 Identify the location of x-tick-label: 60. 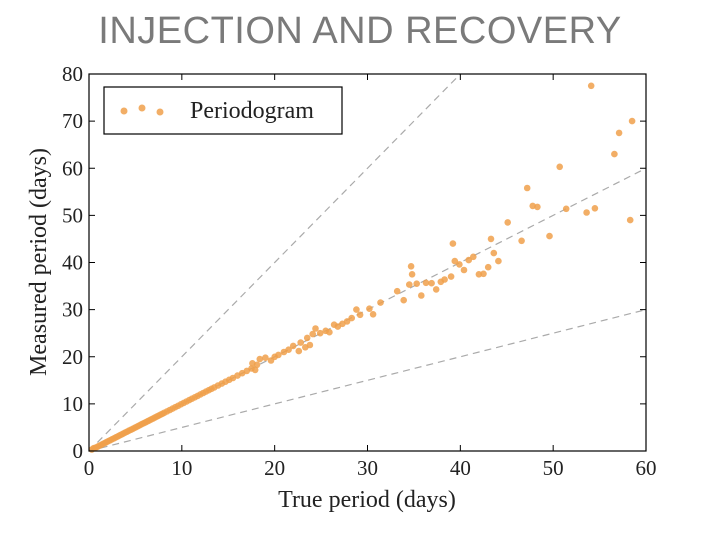
(646, 468).